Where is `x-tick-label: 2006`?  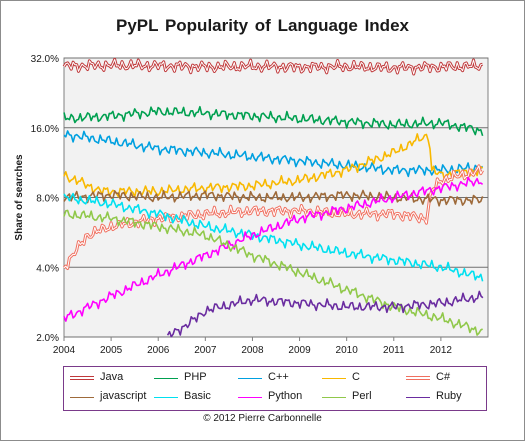 x-tick-label: 2006 is located at coordinates (158, 350).